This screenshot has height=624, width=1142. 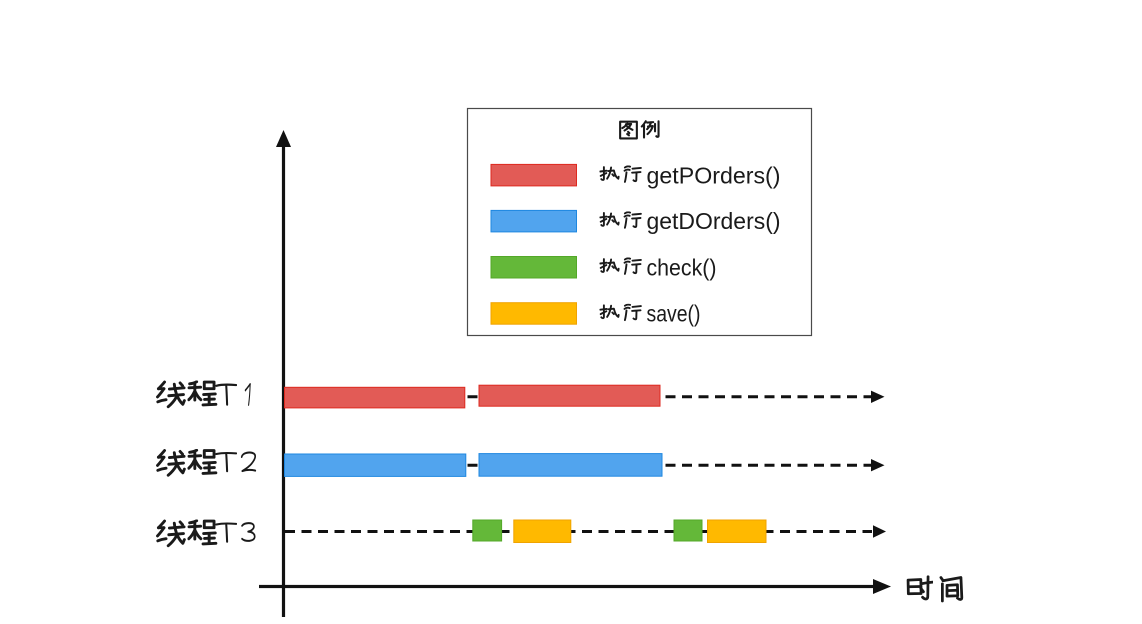 I want to click on svg-text: getPOrders(), so click(x=714, y=175).